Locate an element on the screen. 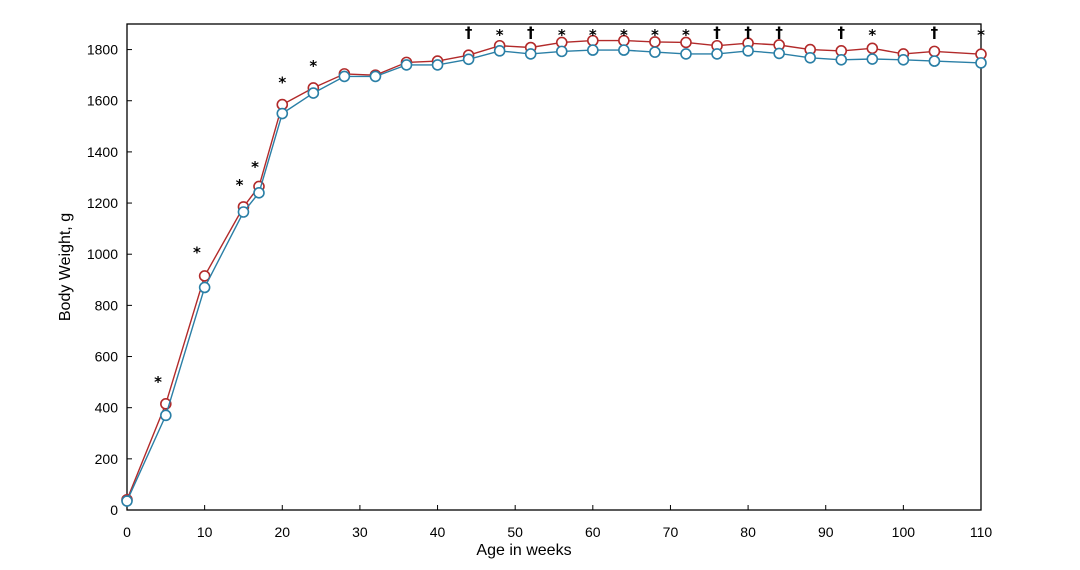  x-tick-label: 50 is located at coordinates (515, 532).